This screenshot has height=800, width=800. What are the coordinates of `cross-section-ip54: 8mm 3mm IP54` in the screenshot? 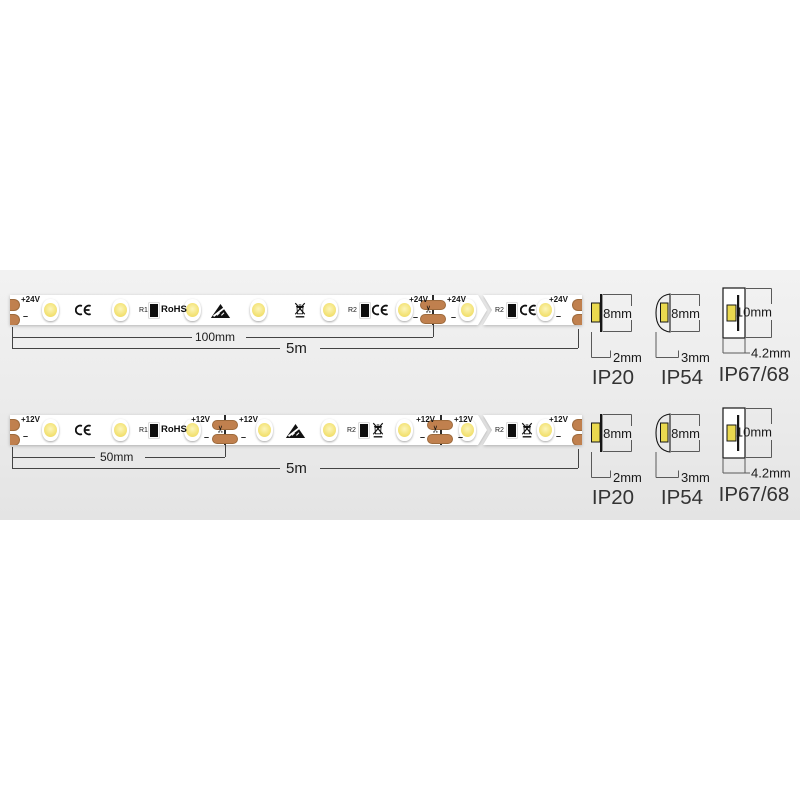 It's located at (682, 340).